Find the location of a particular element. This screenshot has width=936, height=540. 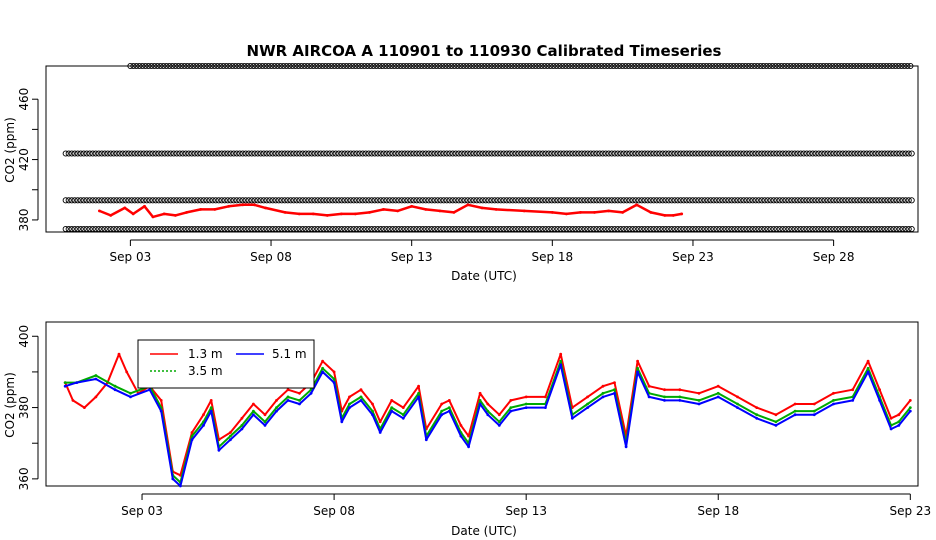

flag-row is located at coordinates (488, 153).